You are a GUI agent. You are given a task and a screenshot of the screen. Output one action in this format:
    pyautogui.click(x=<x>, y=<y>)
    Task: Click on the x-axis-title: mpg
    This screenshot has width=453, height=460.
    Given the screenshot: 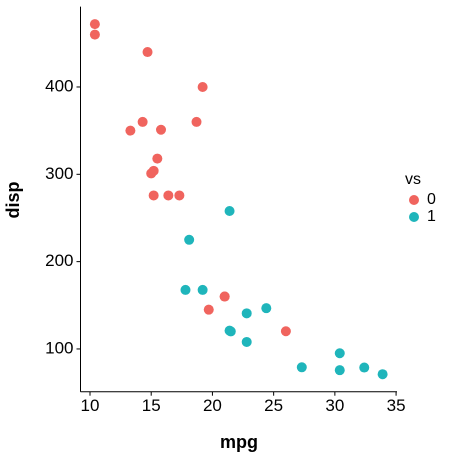 What is the action you would take?
    pyautogui.click(x=239, y=442)
    